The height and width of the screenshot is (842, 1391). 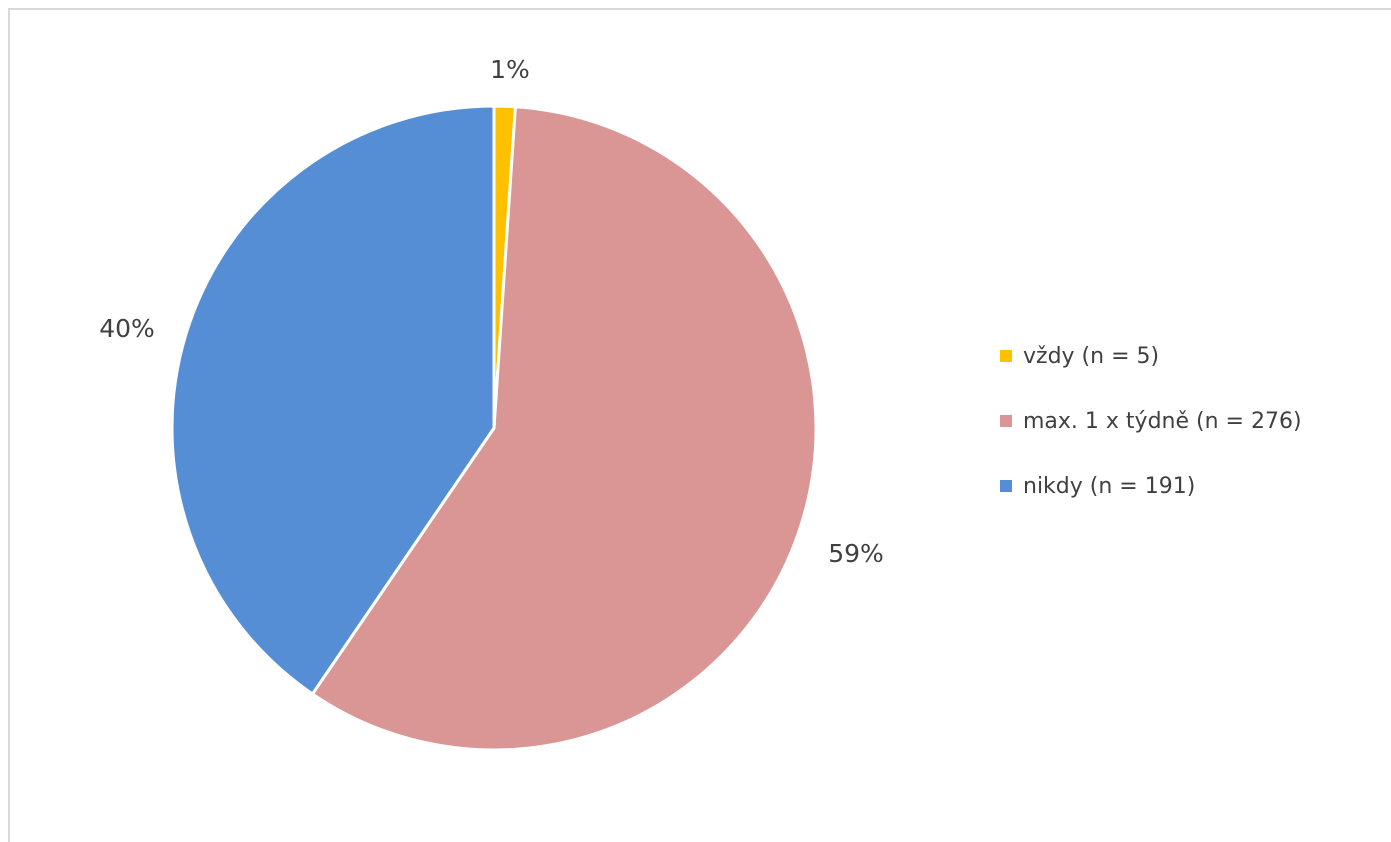 I want to click on legend-label-2: nikdy (n = 191), so click(x=1109, y=486).